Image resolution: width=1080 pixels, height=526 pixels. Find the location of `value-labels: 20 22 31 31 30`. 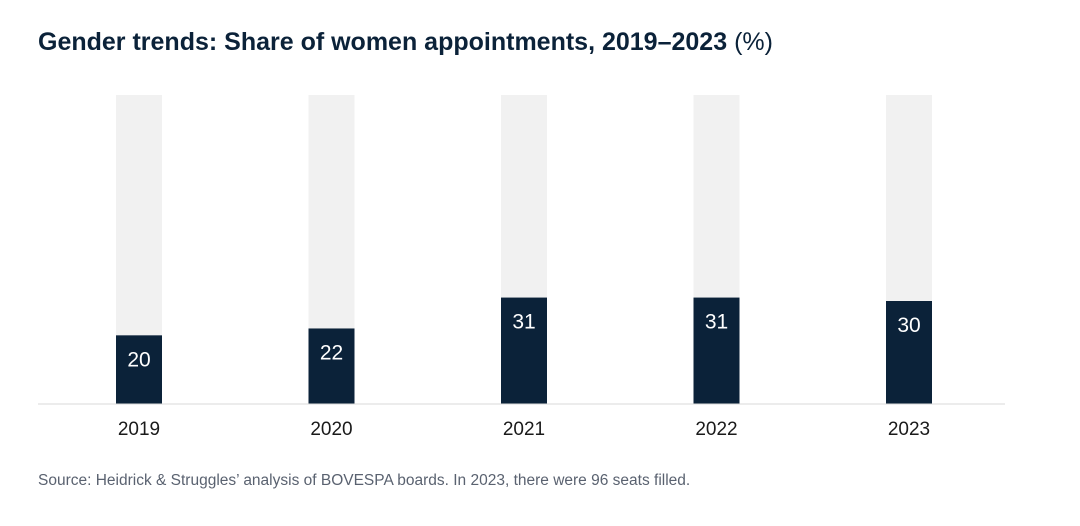

value-labels: 20 22 31 31 30 is located at coordinates (523, 341).